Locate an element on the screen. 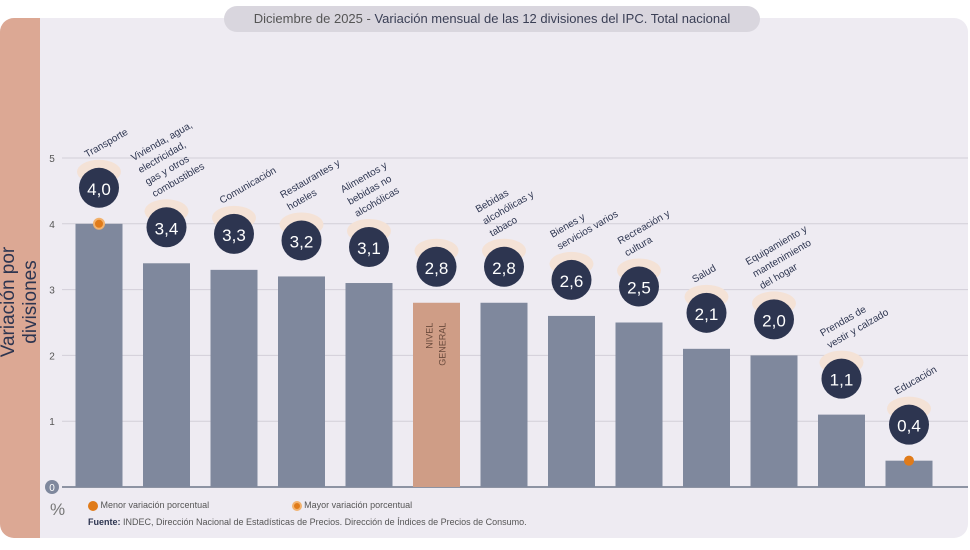 This screenshot has height=550, width=970. max-marker-icon is located at coordinates (296, 505).